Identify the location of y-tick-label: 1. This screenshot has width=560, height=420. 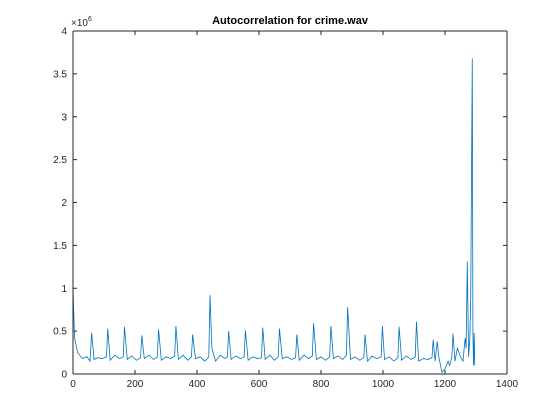
(64, 289).